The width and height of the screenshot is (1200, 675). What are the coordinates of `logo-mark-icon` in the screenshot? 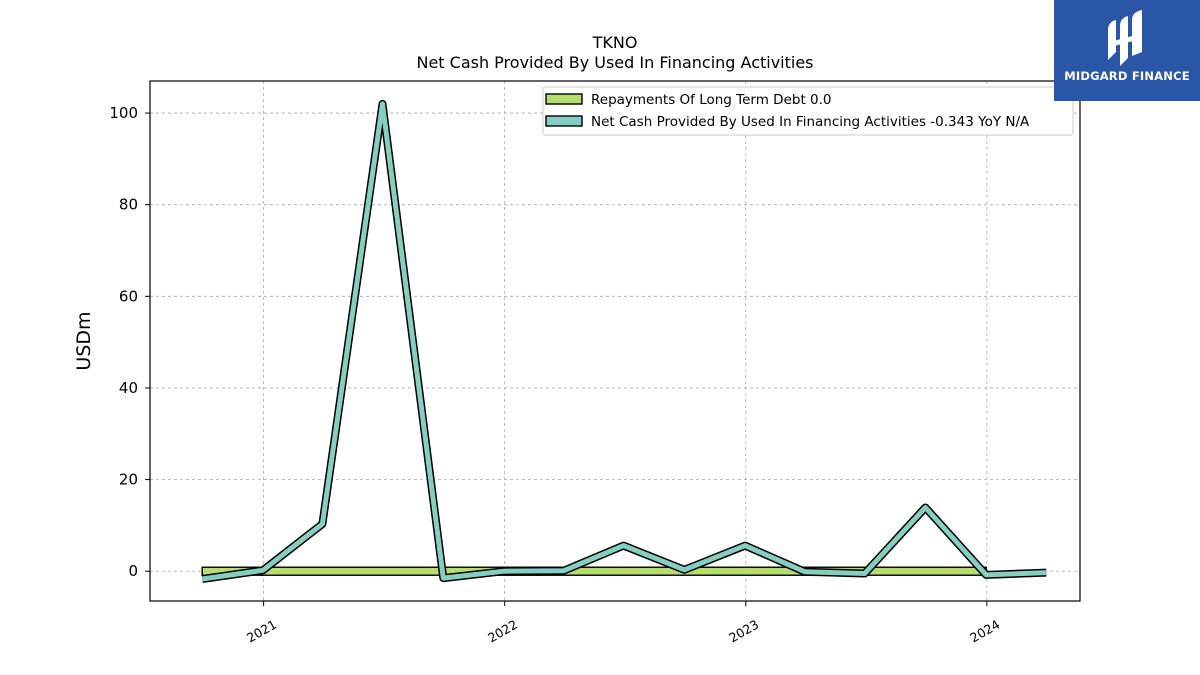 It's located at (1125, 38).